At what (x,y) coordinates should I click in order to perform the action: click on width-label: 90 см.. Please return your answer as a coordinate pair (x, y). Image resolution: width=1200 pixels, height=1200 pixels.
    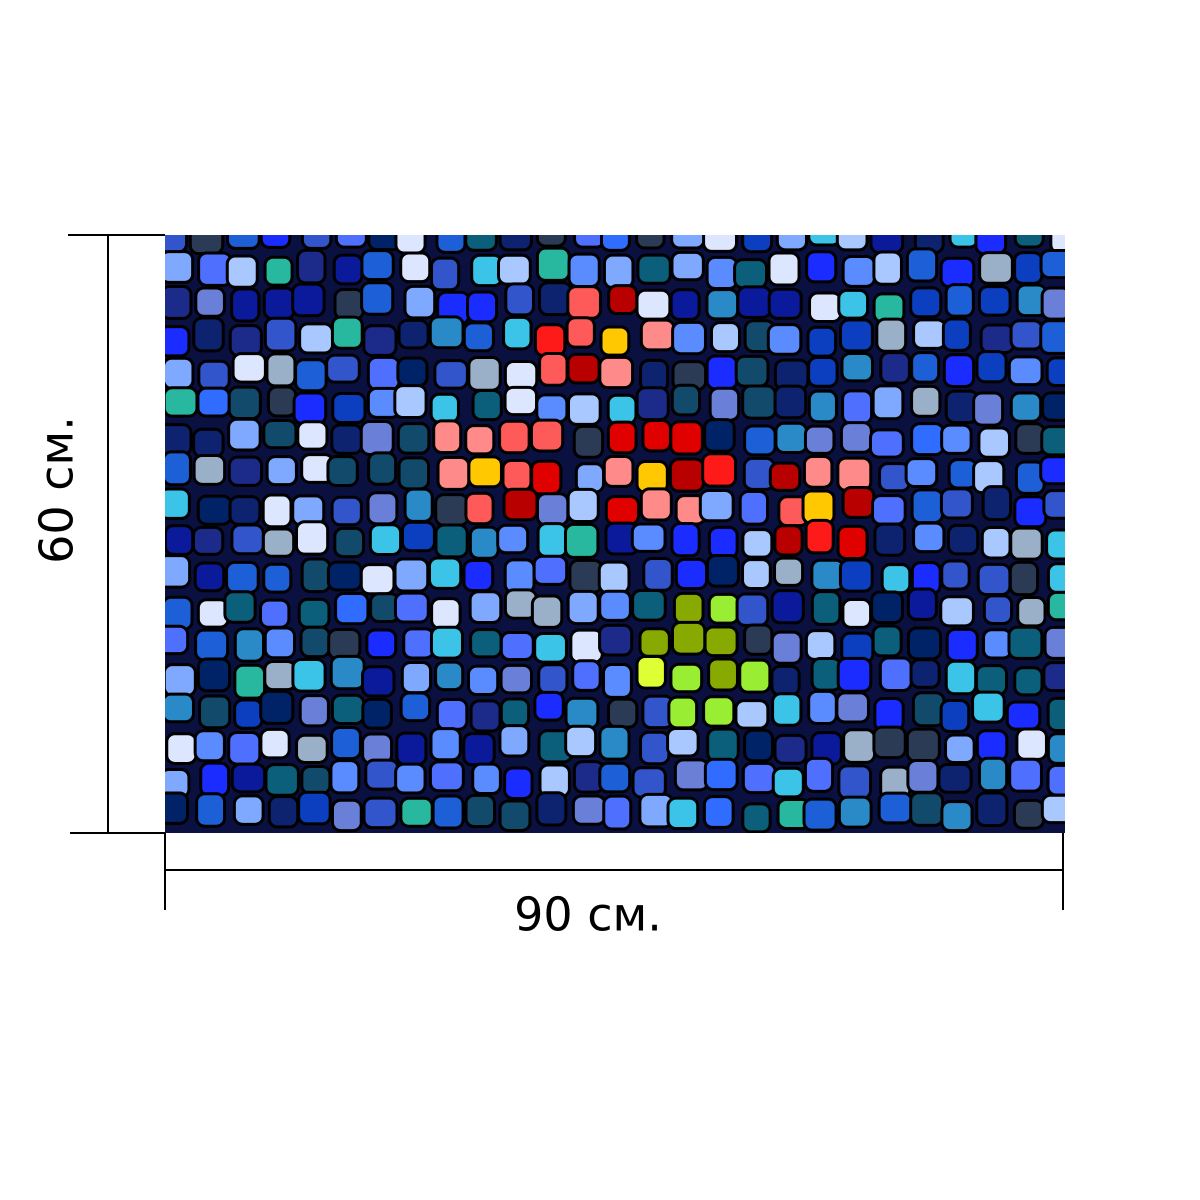
    Looking at the image, I should click on (588, 915).